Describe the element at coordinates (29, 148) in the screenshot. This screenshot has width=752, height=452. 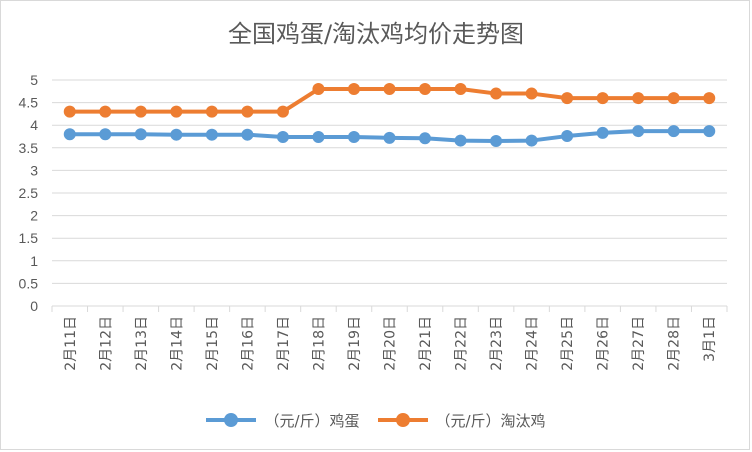
I see `y-tick-label: 3.5` at that location.